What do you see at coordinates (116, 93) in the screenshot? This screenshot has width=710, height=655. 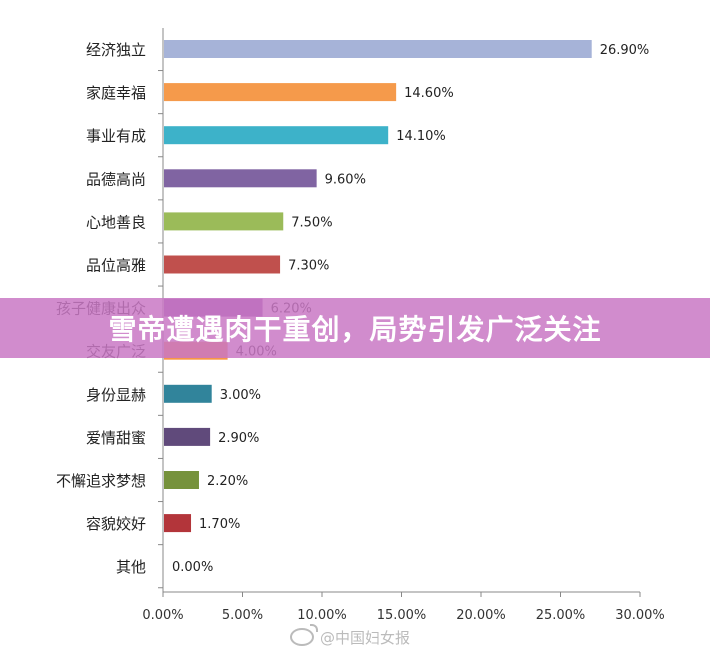 I see `category-label: 家庭幸福` at bounding box center [116, 93].